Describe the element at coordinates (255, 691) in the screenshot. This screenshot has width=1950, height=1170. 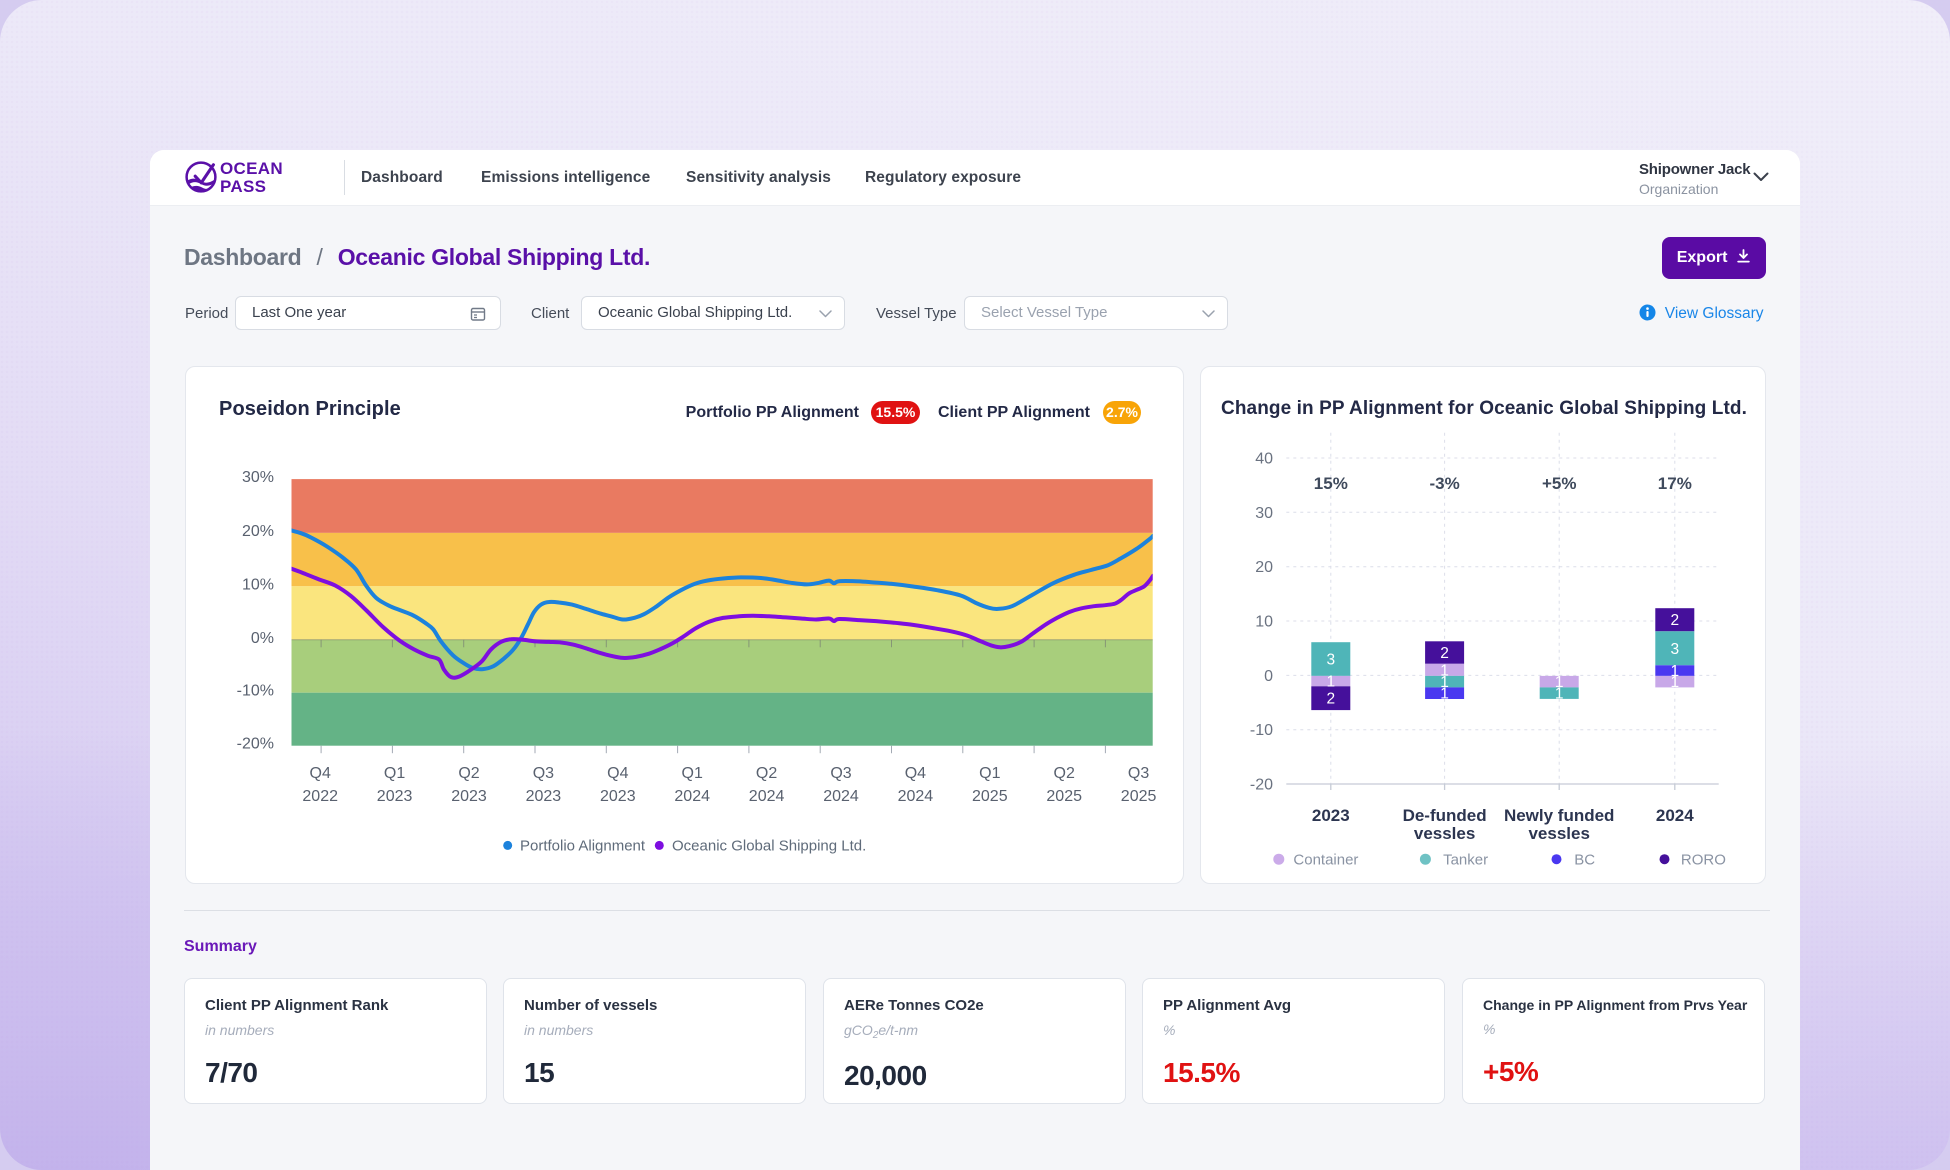
I see `svg-text: -10%` at that location.